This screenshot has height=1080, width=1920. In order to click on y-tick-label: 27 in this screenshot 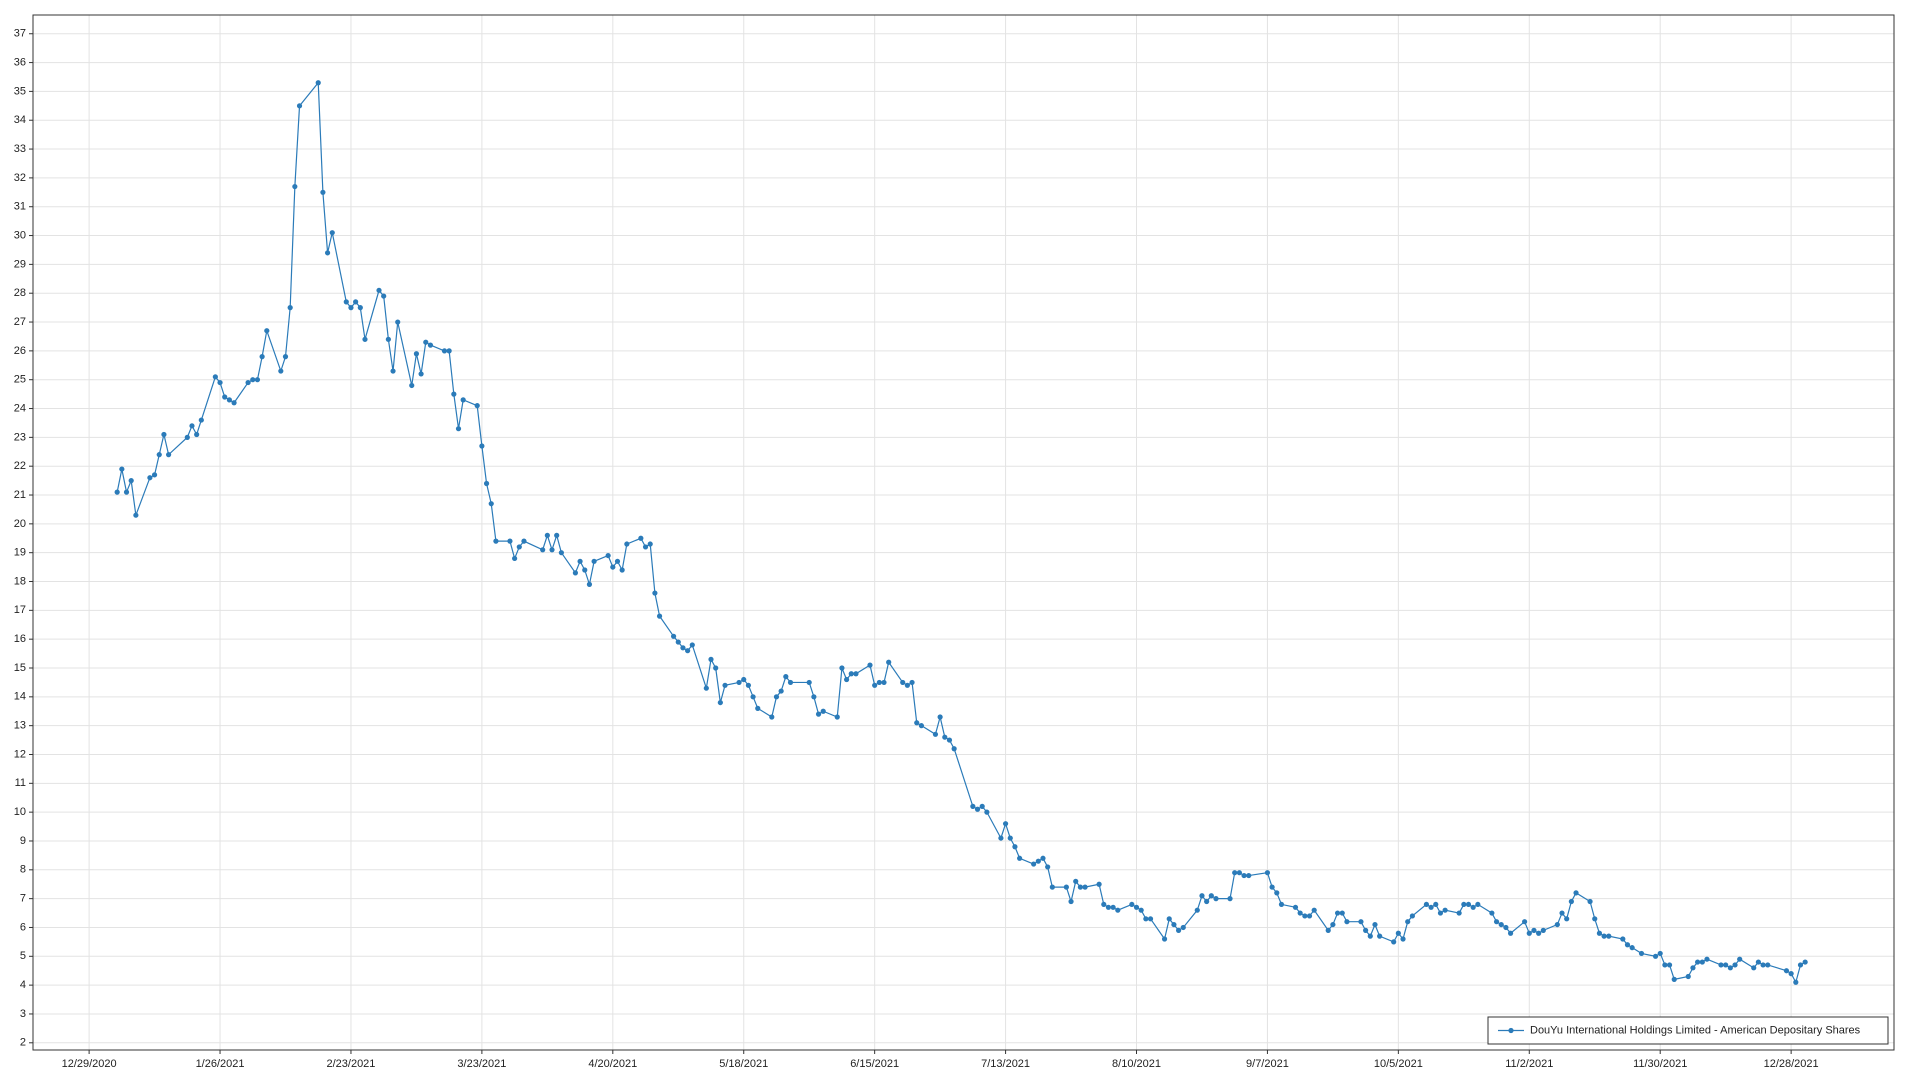, I will do `click(20, 322)`.